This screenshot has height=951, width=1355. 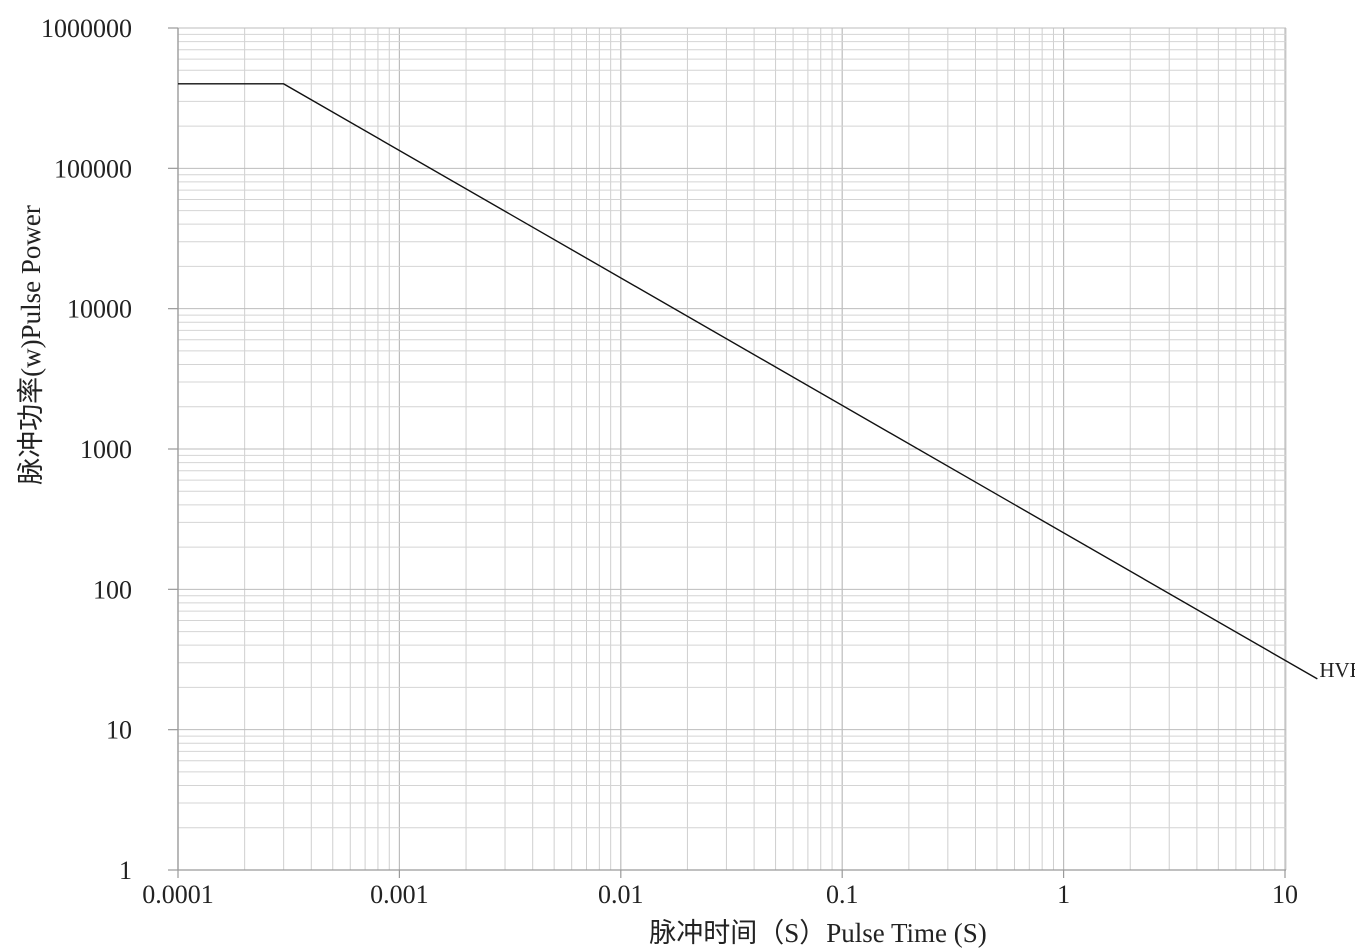 What do you see at coordinates (399, 894) in the screenshot?
I see `x-tick-label: 0.001` at bounding box center [399, 894].